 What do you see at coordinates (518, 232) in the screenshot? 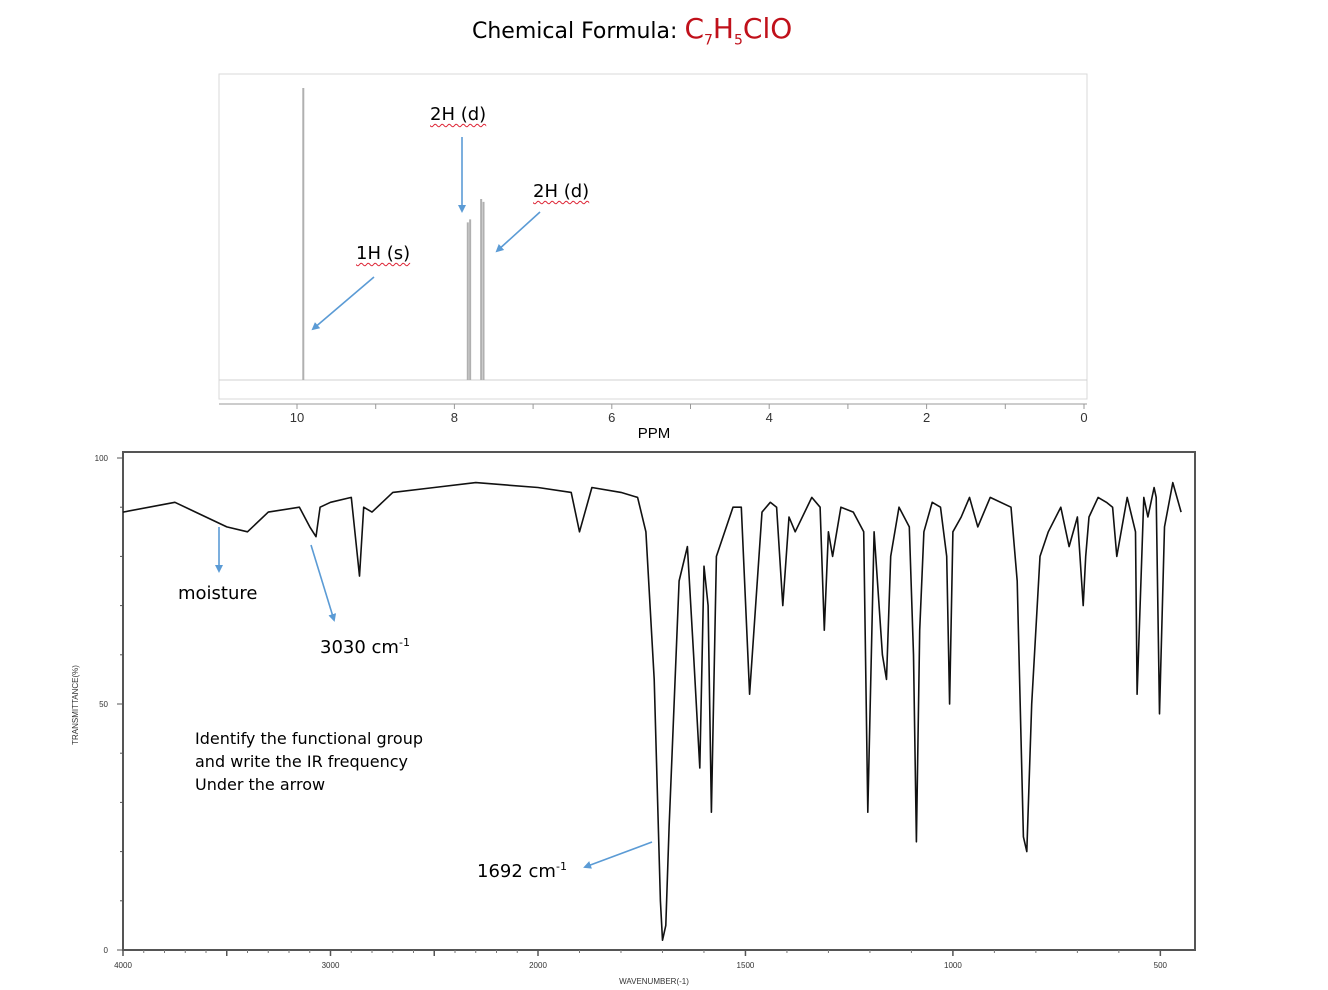
I see `arrow-2h-d-b` at bounding box center [518, 232].